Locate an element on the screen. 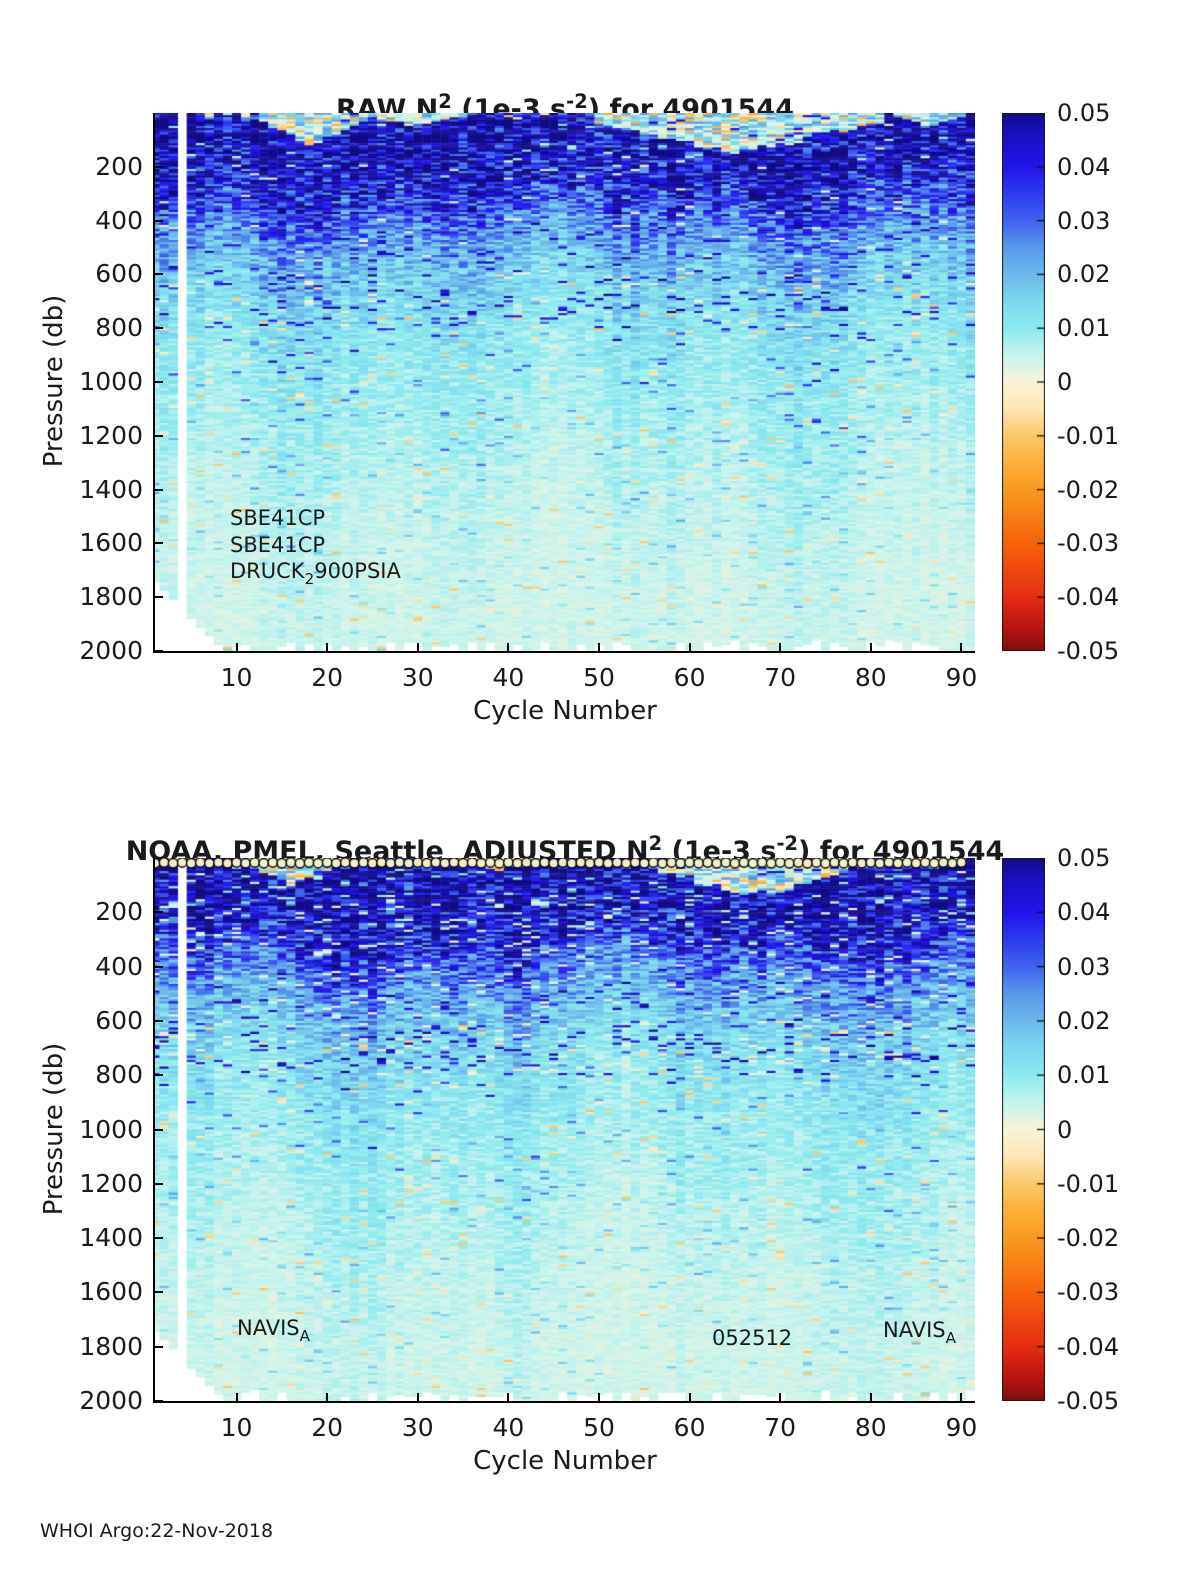 This screenshot has height=1575, width=1200. x-tick-label: 30 is located at coordinates (417, 1427).